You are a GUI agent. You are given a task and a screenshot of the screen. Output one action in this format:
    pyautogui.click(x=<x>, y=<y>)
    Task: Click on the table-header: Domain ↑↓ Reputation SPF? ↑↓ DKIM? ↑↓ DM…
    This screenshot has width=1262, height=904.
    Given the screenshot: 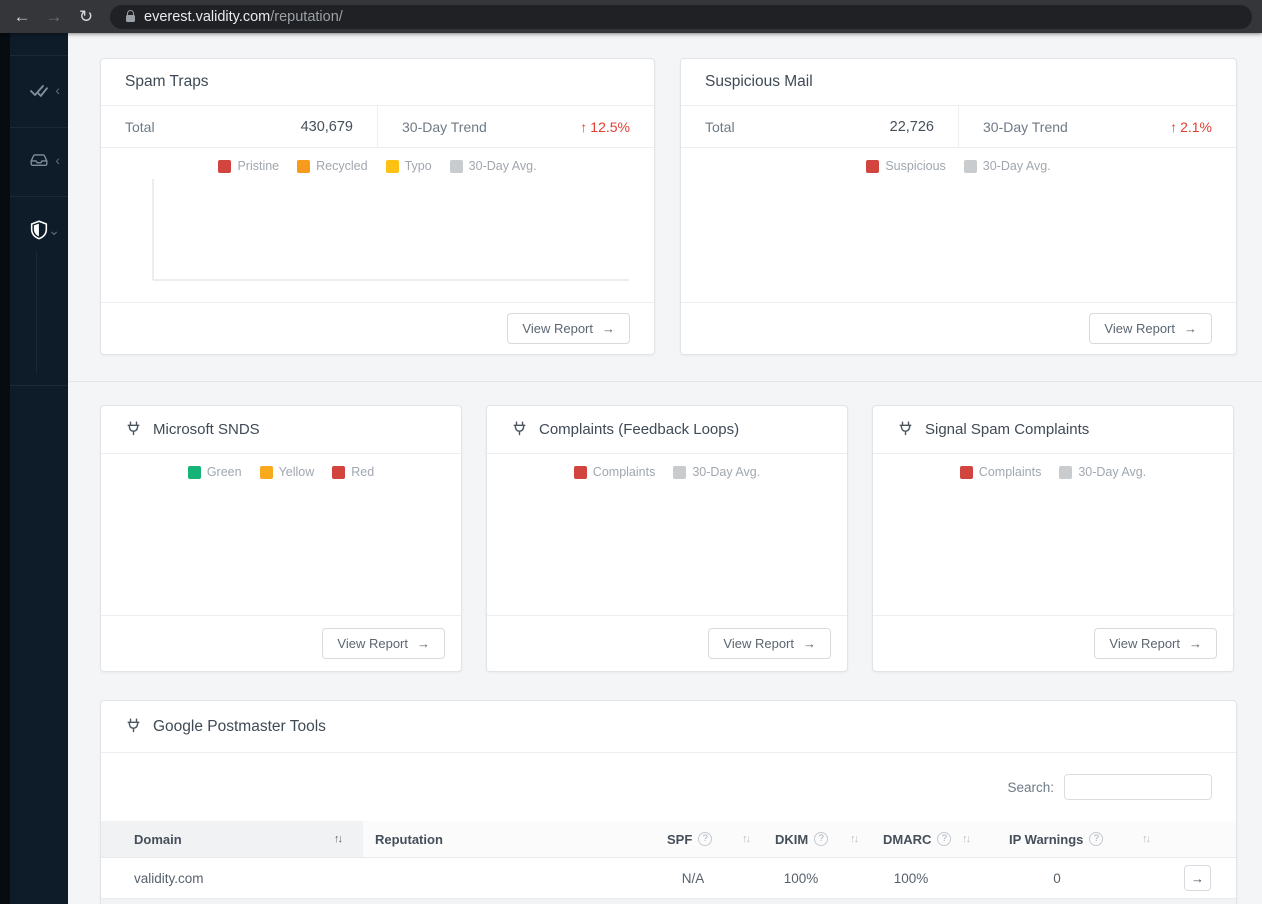 What is the action you would take?
    pyautogui.click(x=668, y=839)
    